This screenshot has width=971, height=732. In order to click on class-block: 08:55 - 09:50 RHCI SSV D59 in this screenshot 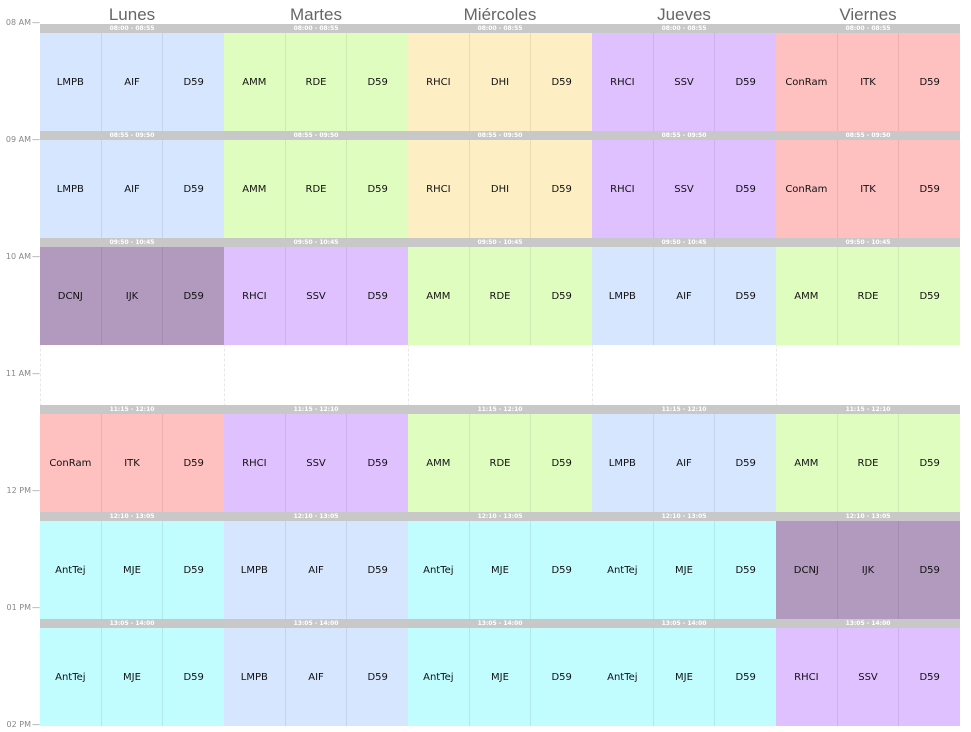, I will do `click(684, 184)`.